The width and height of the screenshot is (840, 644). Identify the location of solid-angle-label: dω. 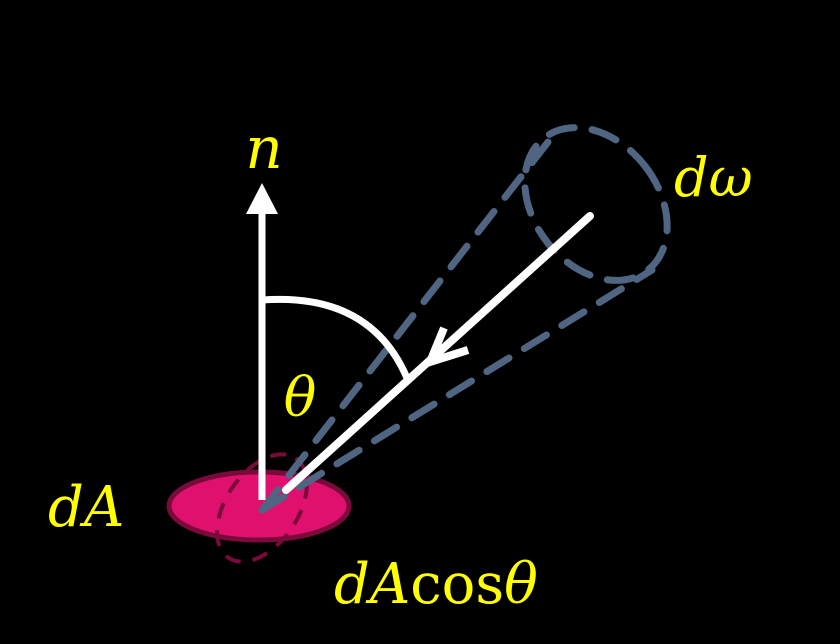
(713, 177).